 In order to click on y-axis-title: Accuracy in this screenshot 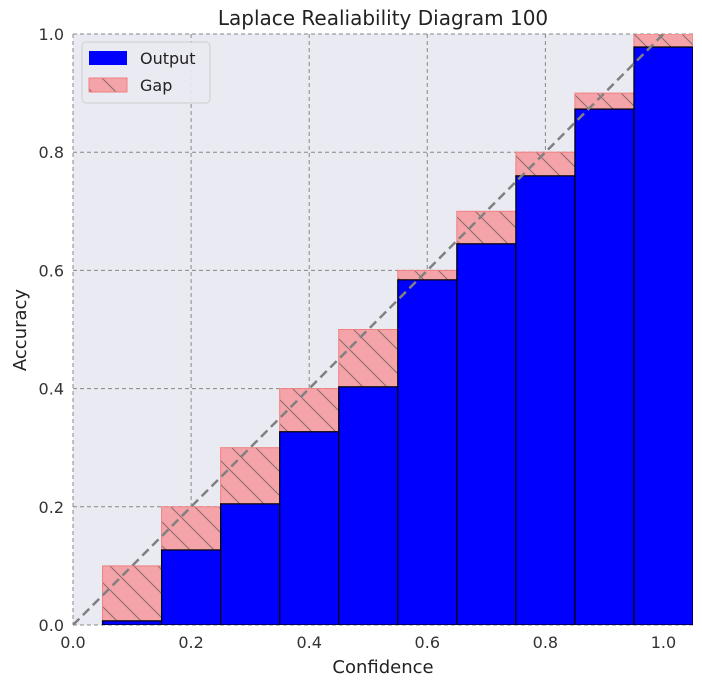, I will do `click(20, 330)`.